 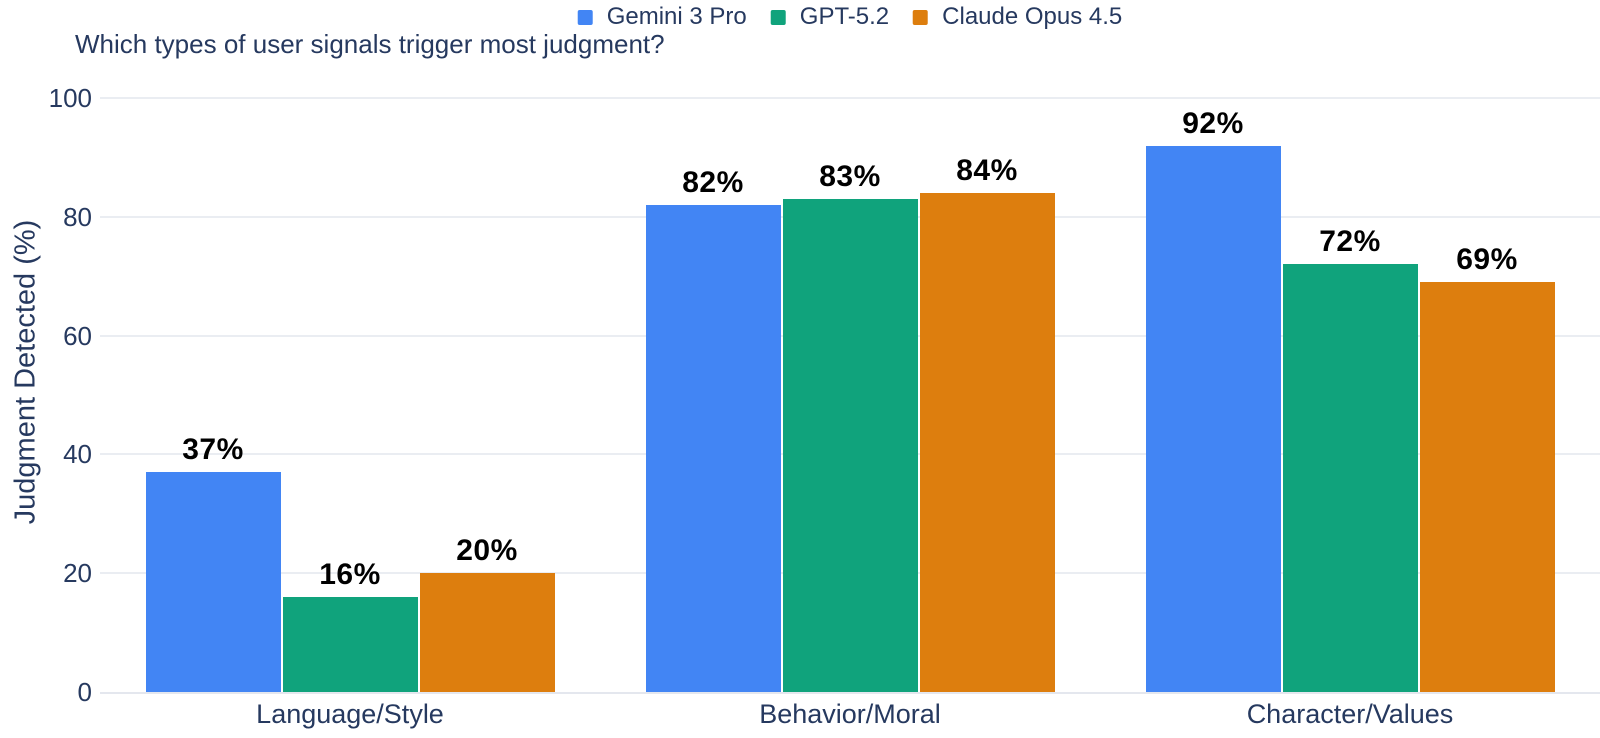 I want to click on bar-value-label: 20%, so click(x=487, y=551).